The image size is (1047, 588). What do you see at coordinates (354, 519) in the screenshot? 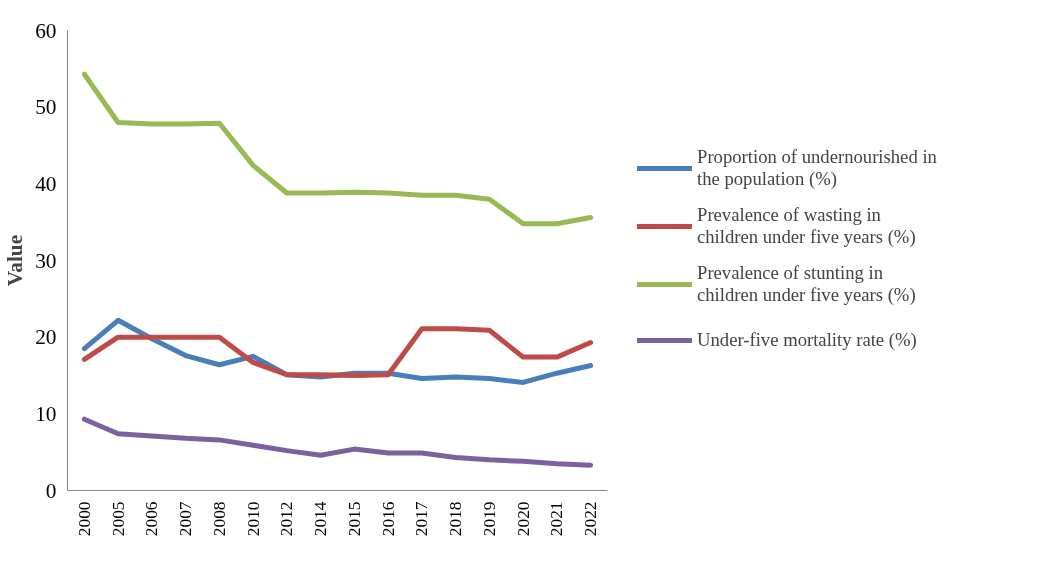
I see `x-tick-label: 2015` at bounding box center [354, 519].